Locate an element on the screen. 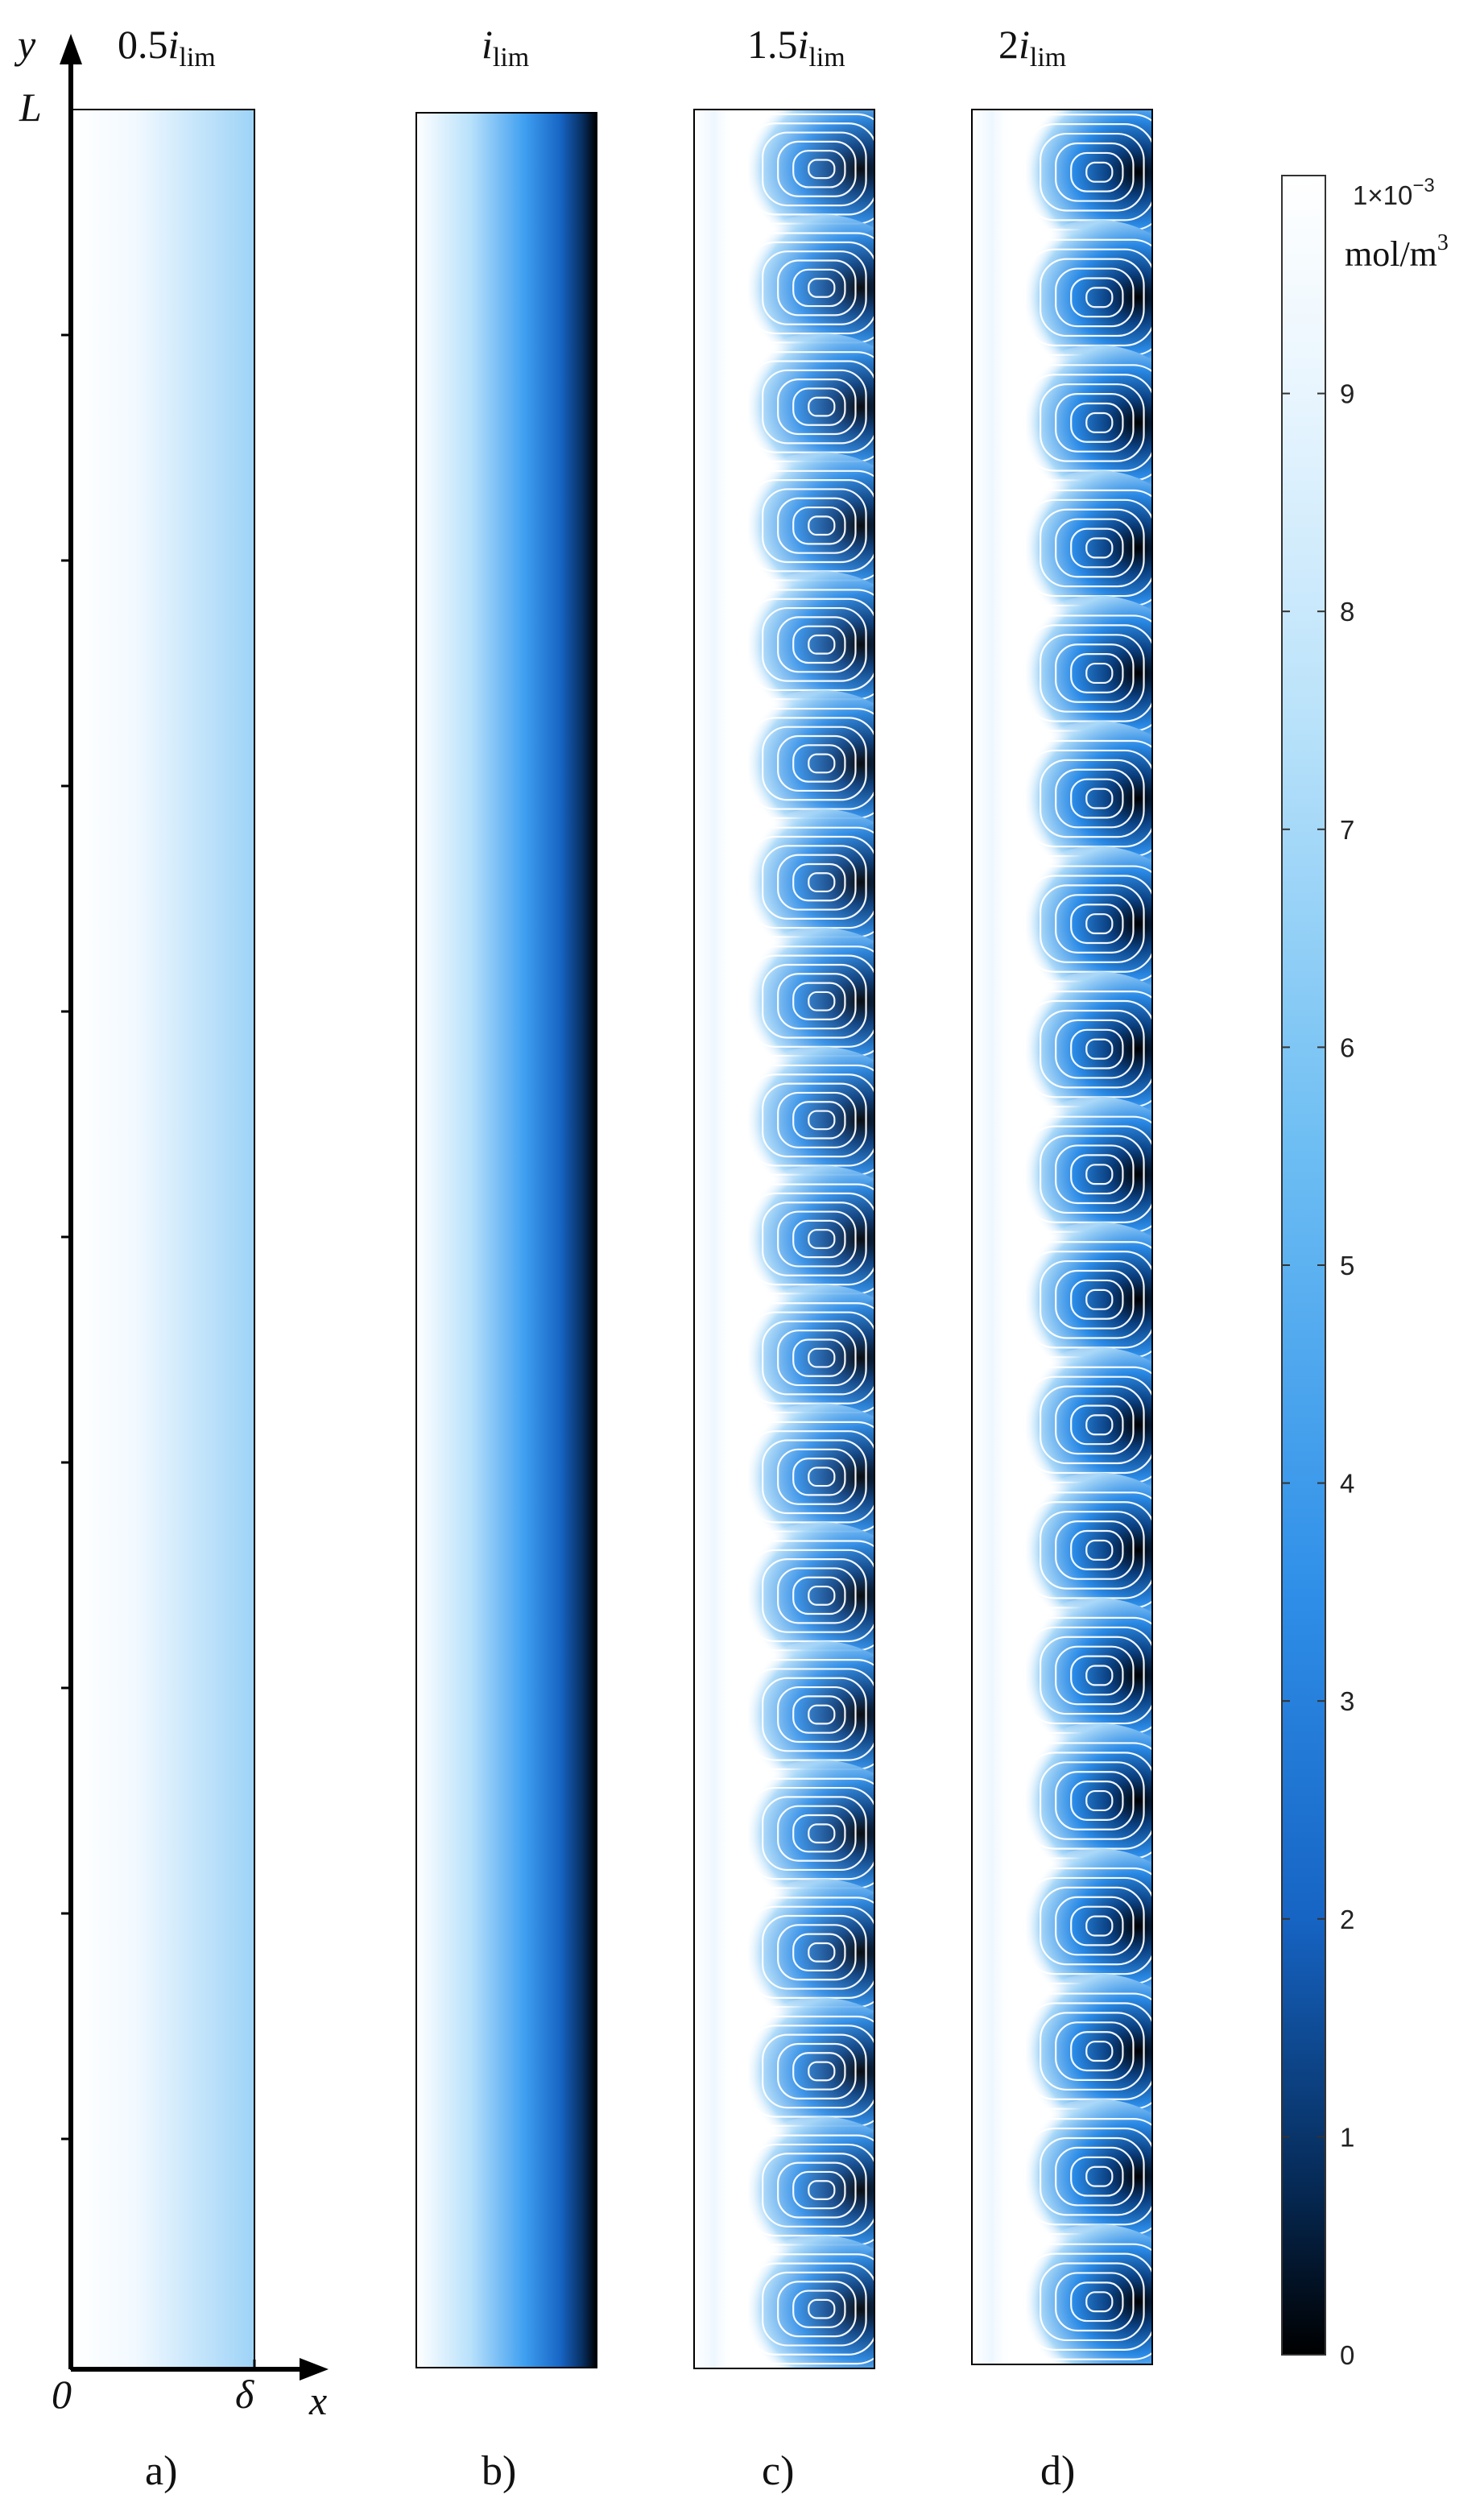 This screenshot has height=2515, width=1484. panel-d-letter: d) is located at coordinates (1057, 2471).